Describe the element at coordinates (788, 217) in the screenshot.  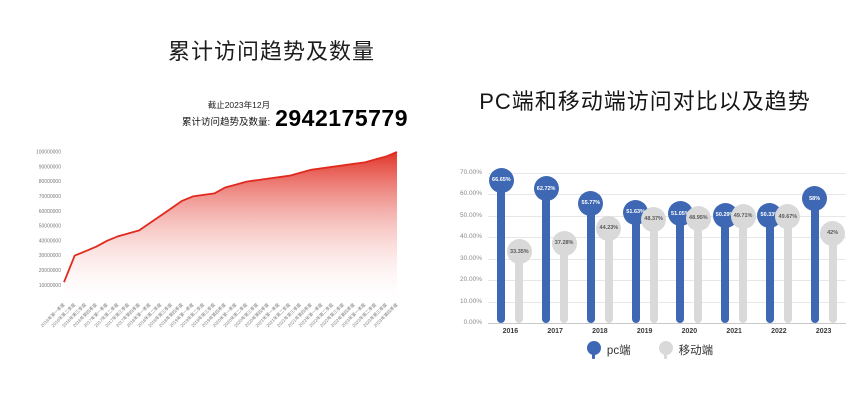
I see `mobile-pin: 49.67%` at that location.